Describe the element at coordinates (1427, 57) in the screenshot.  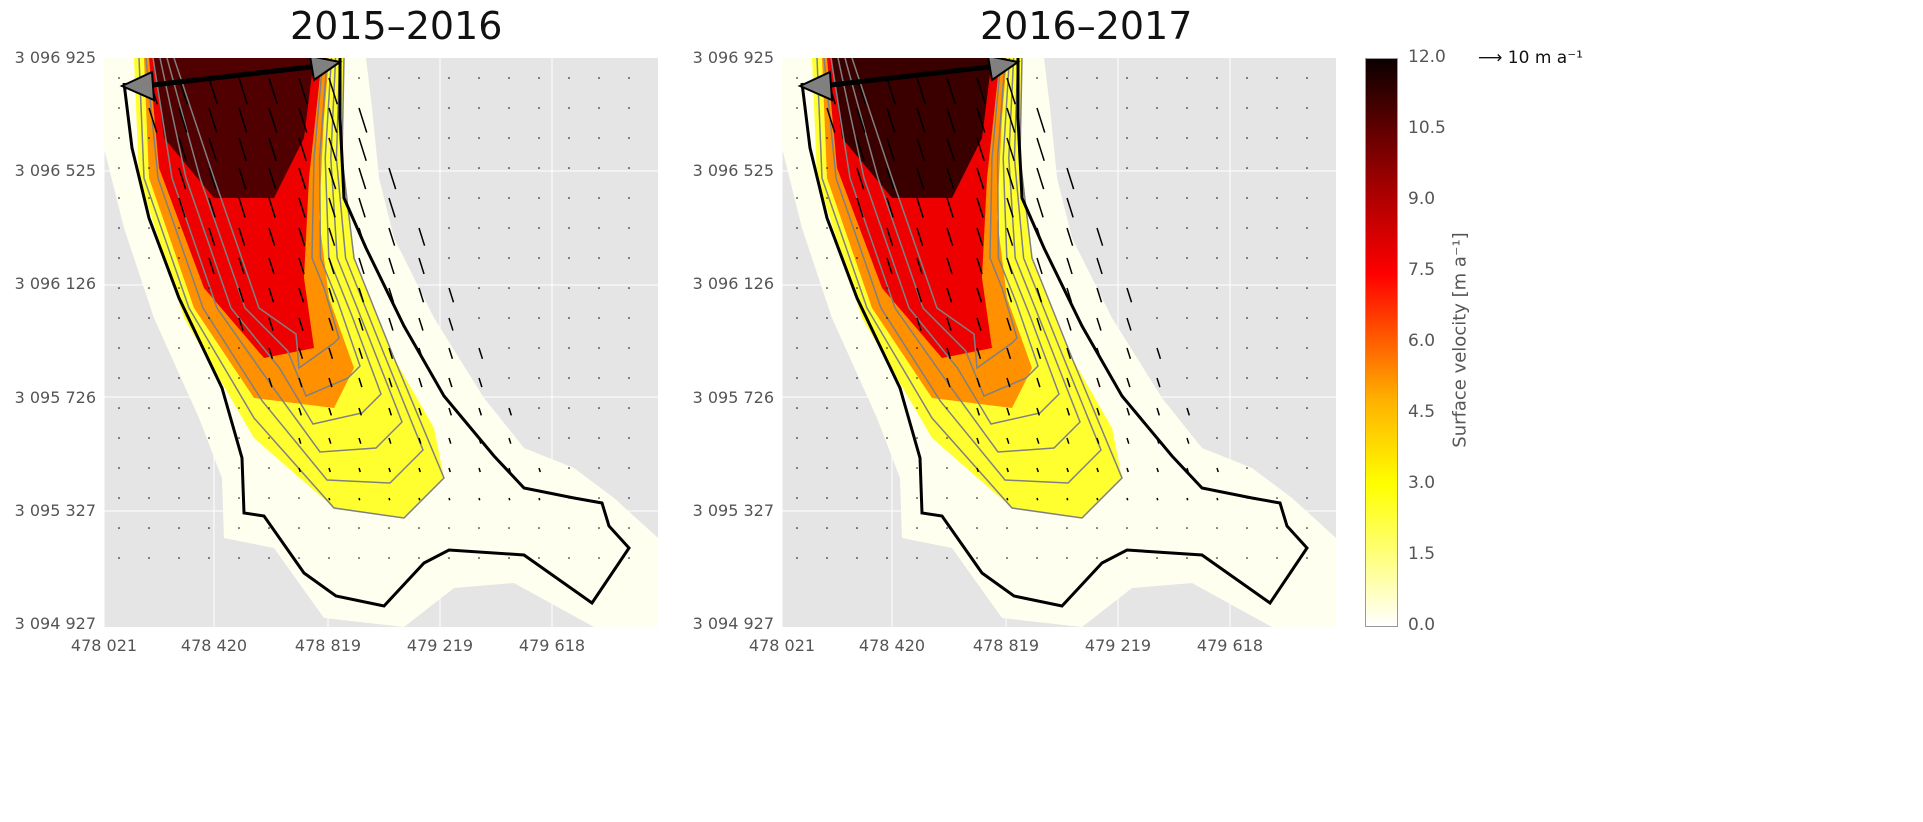
I see `colorbar-tick-label: 12.0` at that location.